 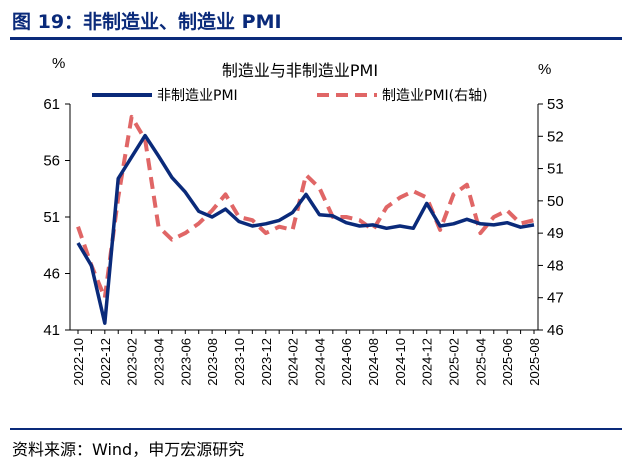 What do you see at coordinates (239, 362) in the screenshot?
I see `x-tick-label: 2023-10` at bounding box center [239, 362].